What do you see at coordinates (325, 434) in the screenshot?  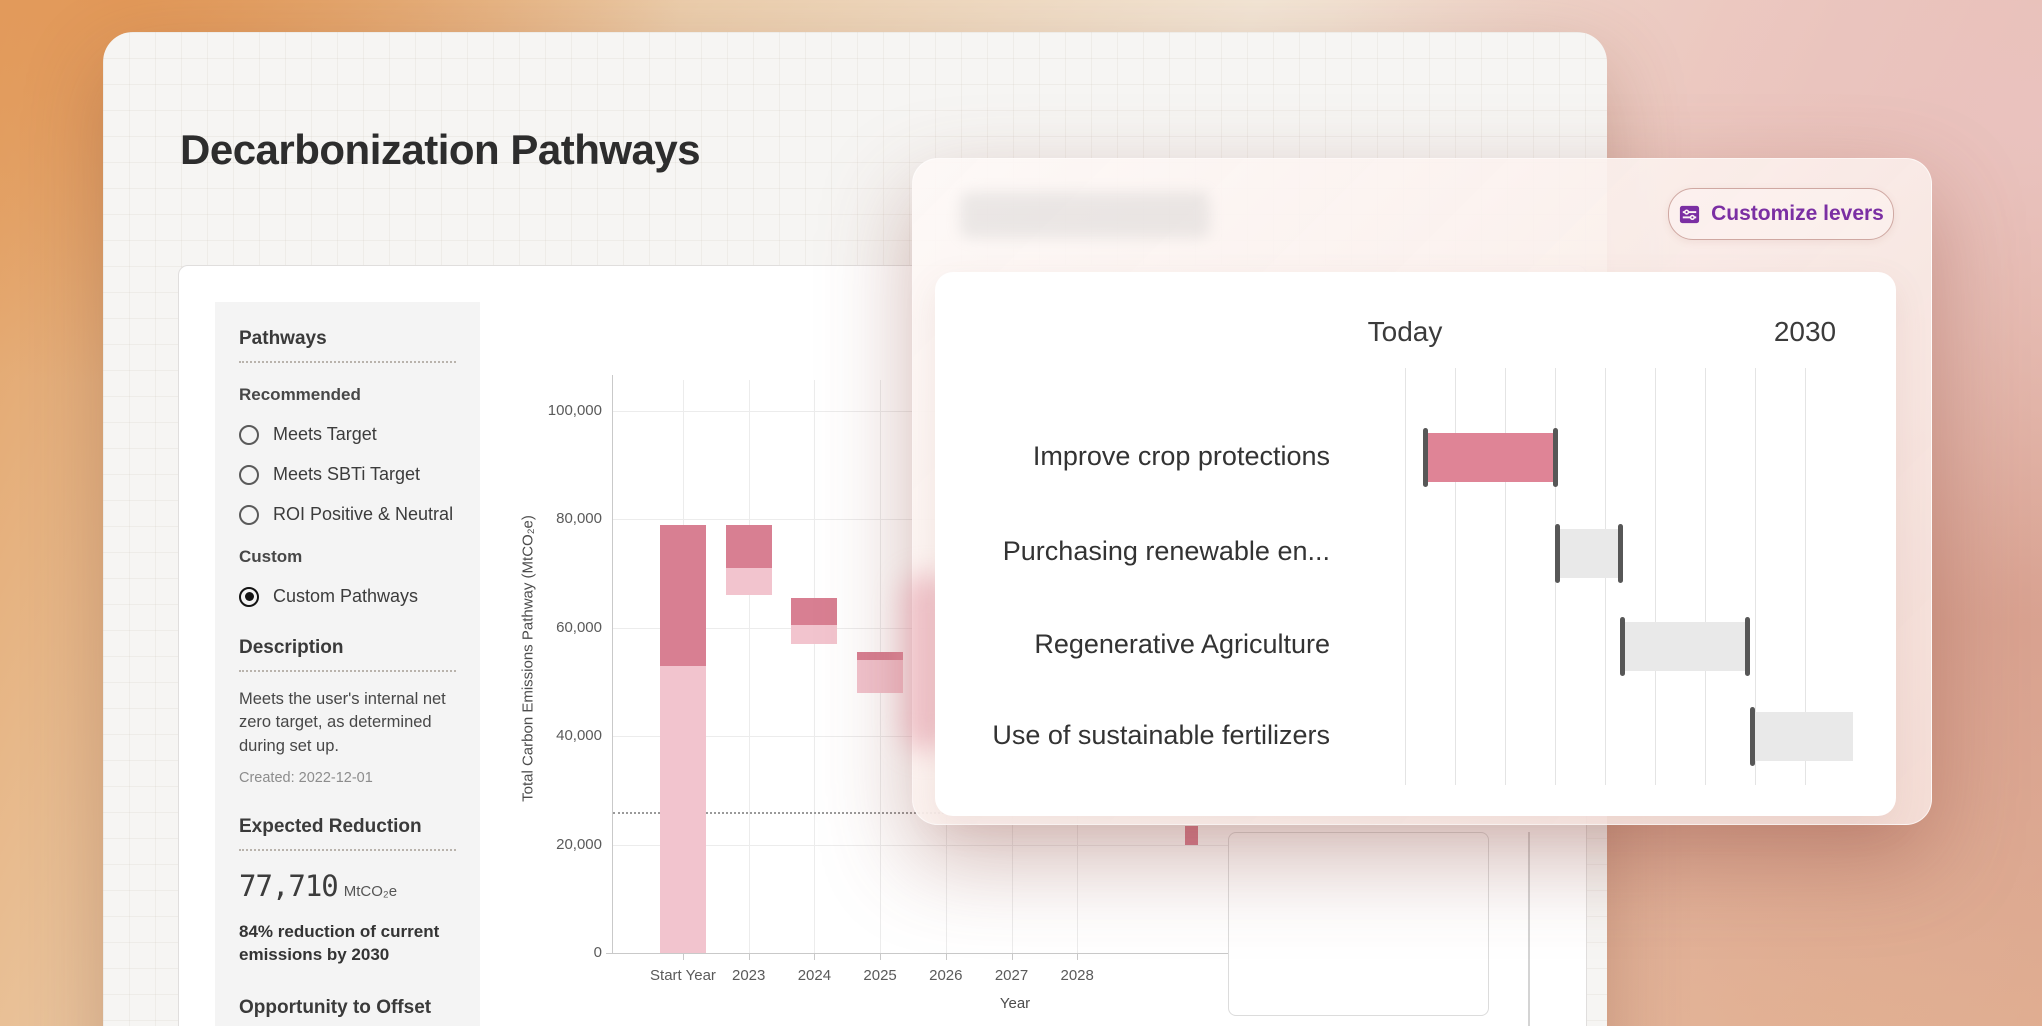 I see `radio-label: Meets Target` at bounding box center [325, 434].